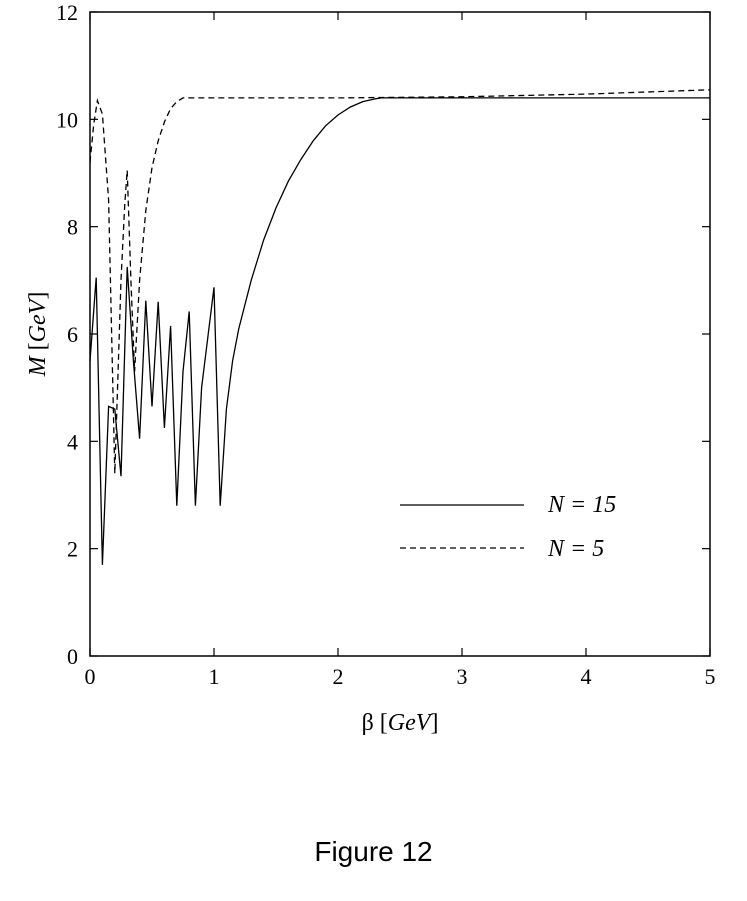 Image resolution: width=747 pixels, height=901 pixels. What do you see at coordinates (710, 676) in the screenshot?
I see `x-tick-label: 5` at bounding box center [710, 676].